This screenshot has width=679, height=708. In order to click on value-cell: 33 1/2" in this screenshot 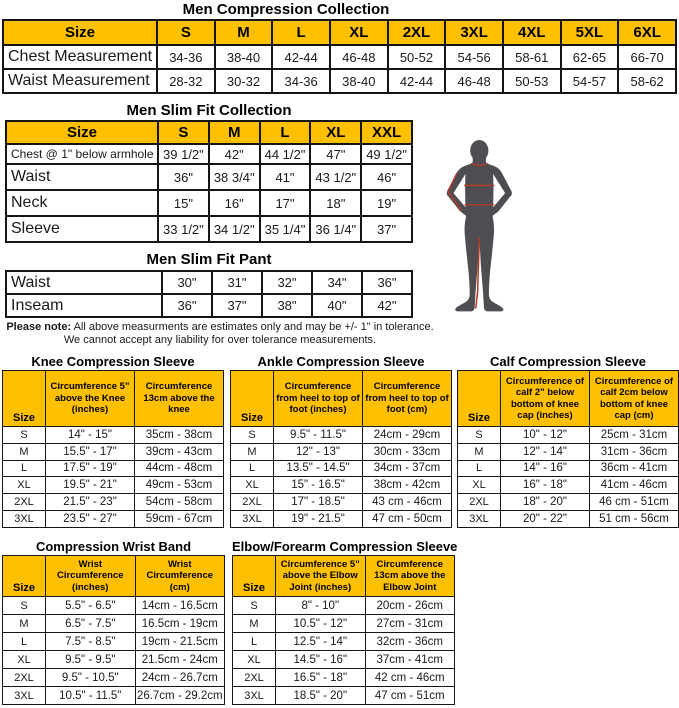, I will do `click(183, 229)`.